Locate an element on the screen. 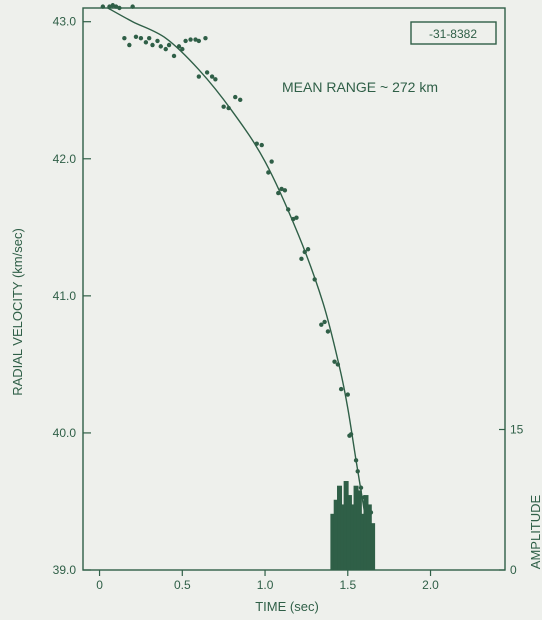 Image resolution: width=542 pixels, height=620 pixels. figure-id-label: -31-8382 is located at coordinates (453, 34).